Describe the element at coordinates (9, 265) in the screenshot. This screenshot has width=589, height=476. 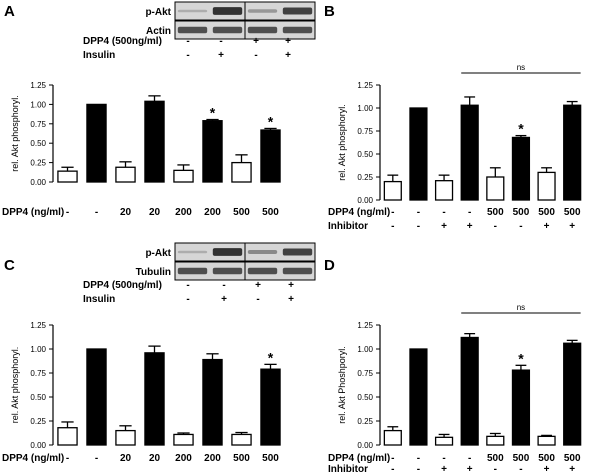
I see `panel-label: C` at that location.